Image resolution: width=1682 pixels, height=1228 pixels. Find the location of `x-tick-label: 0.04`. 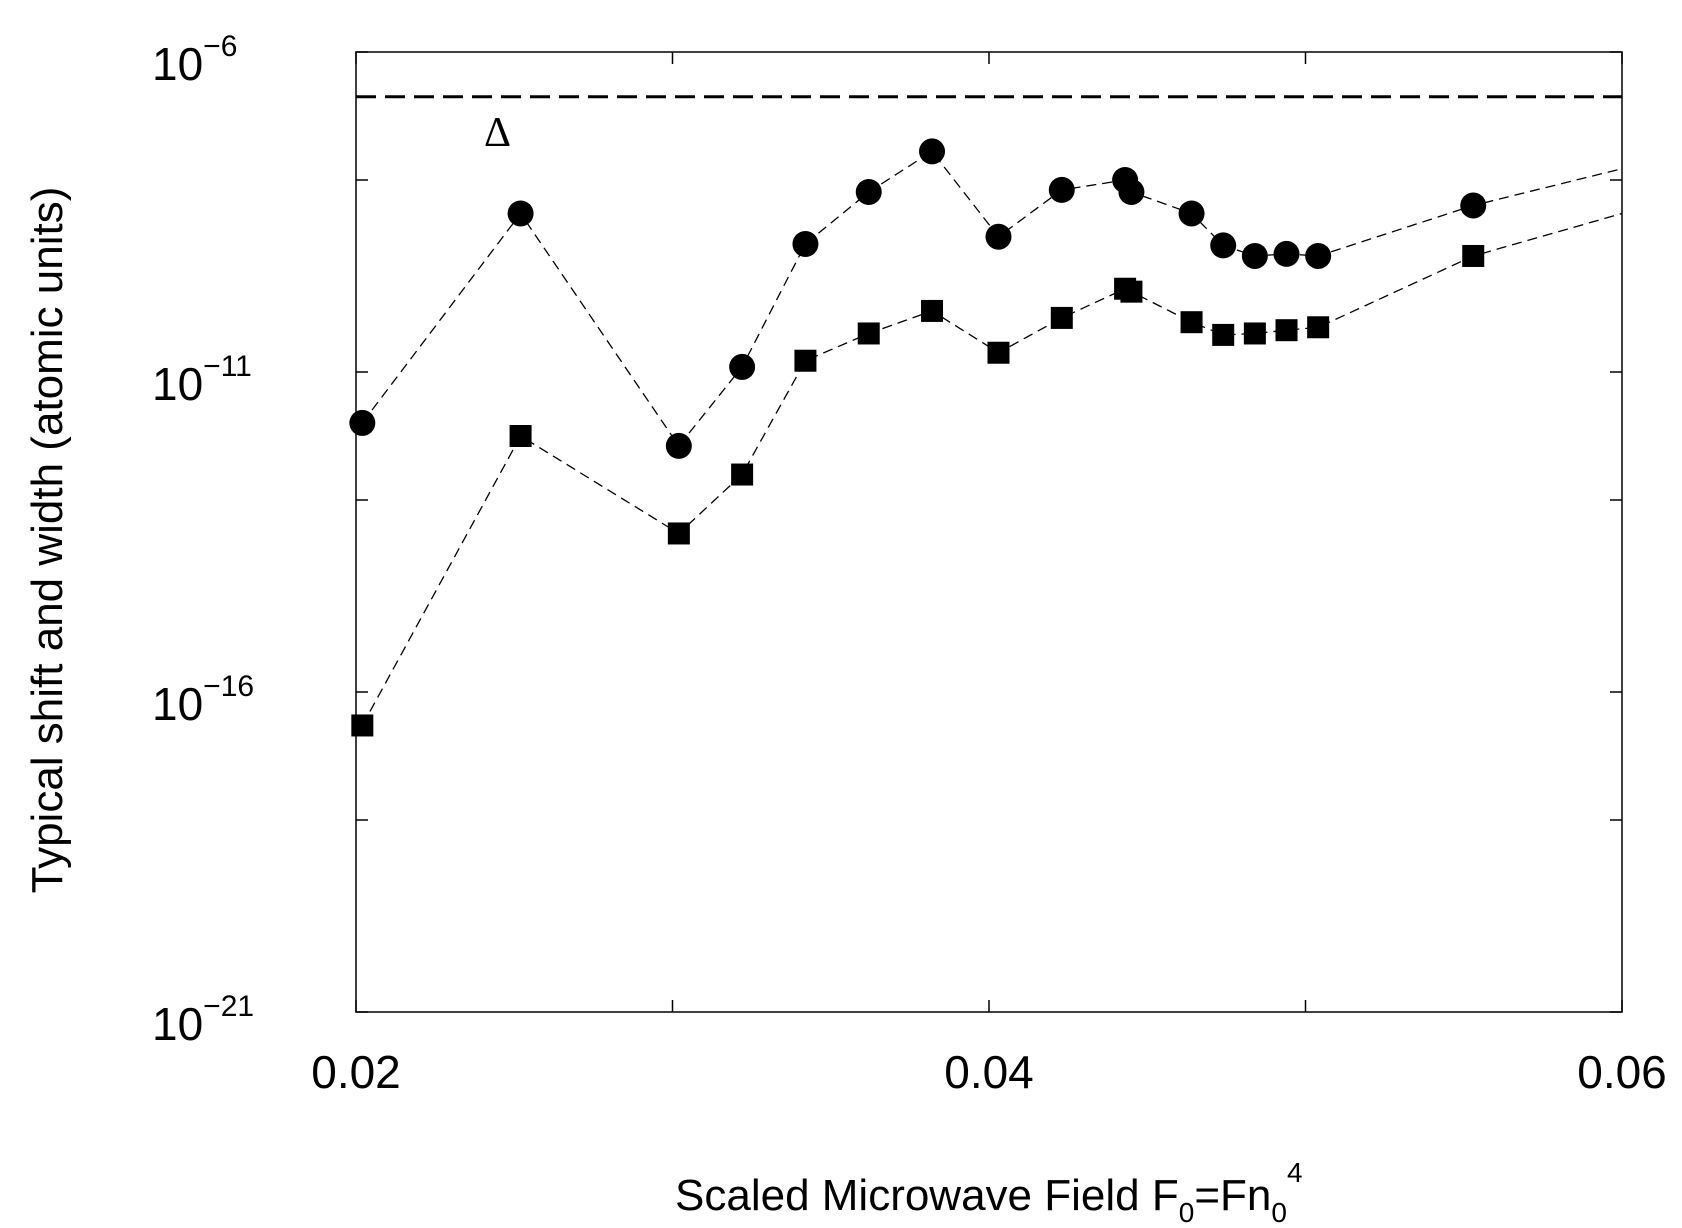

x-tick-label: 0.04 is located at coordinates (989, 1072).